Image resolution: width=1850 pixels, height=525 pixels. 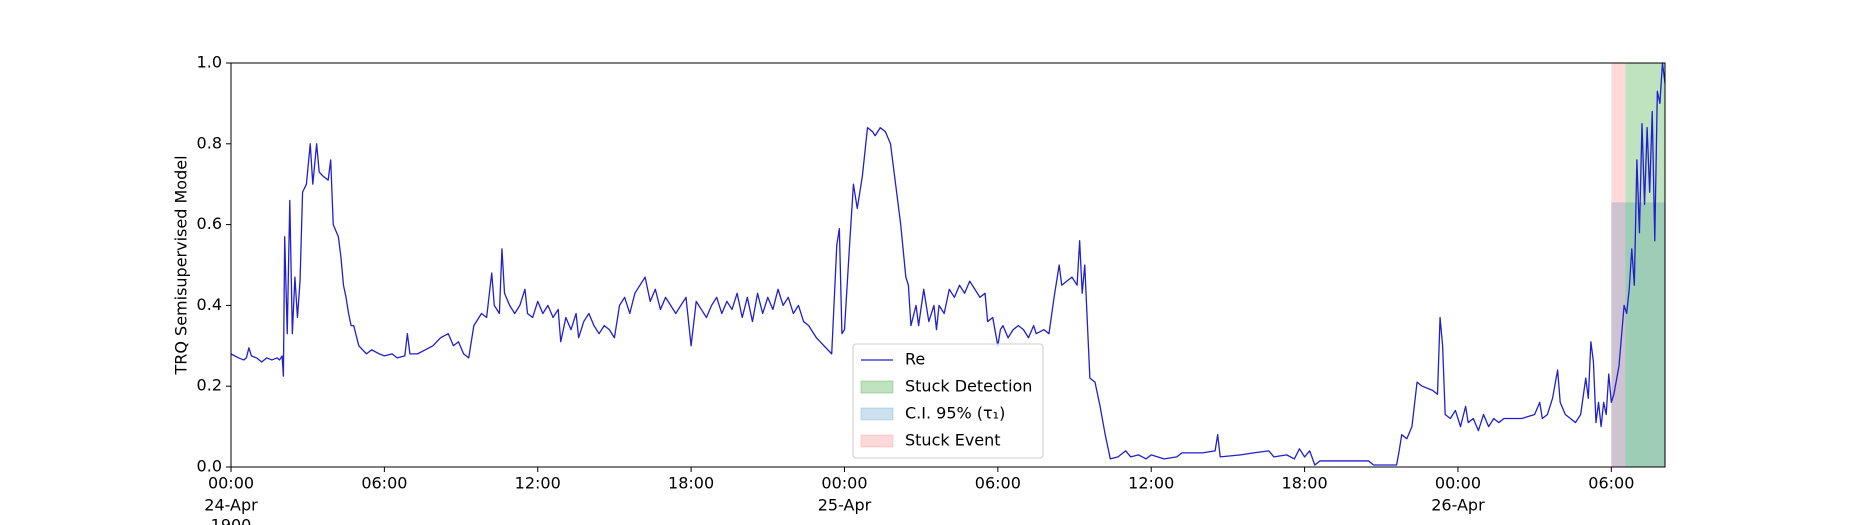 What do you see at coordinates (845, 505) in the screenshot?
I see `x-tick-date: 25-Apr` at bounding box center [845, 505].